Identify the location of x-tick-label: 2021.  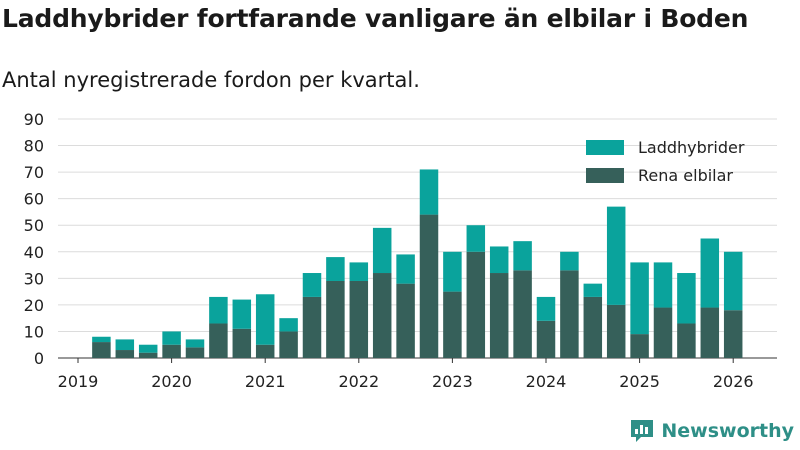
(265, 381).